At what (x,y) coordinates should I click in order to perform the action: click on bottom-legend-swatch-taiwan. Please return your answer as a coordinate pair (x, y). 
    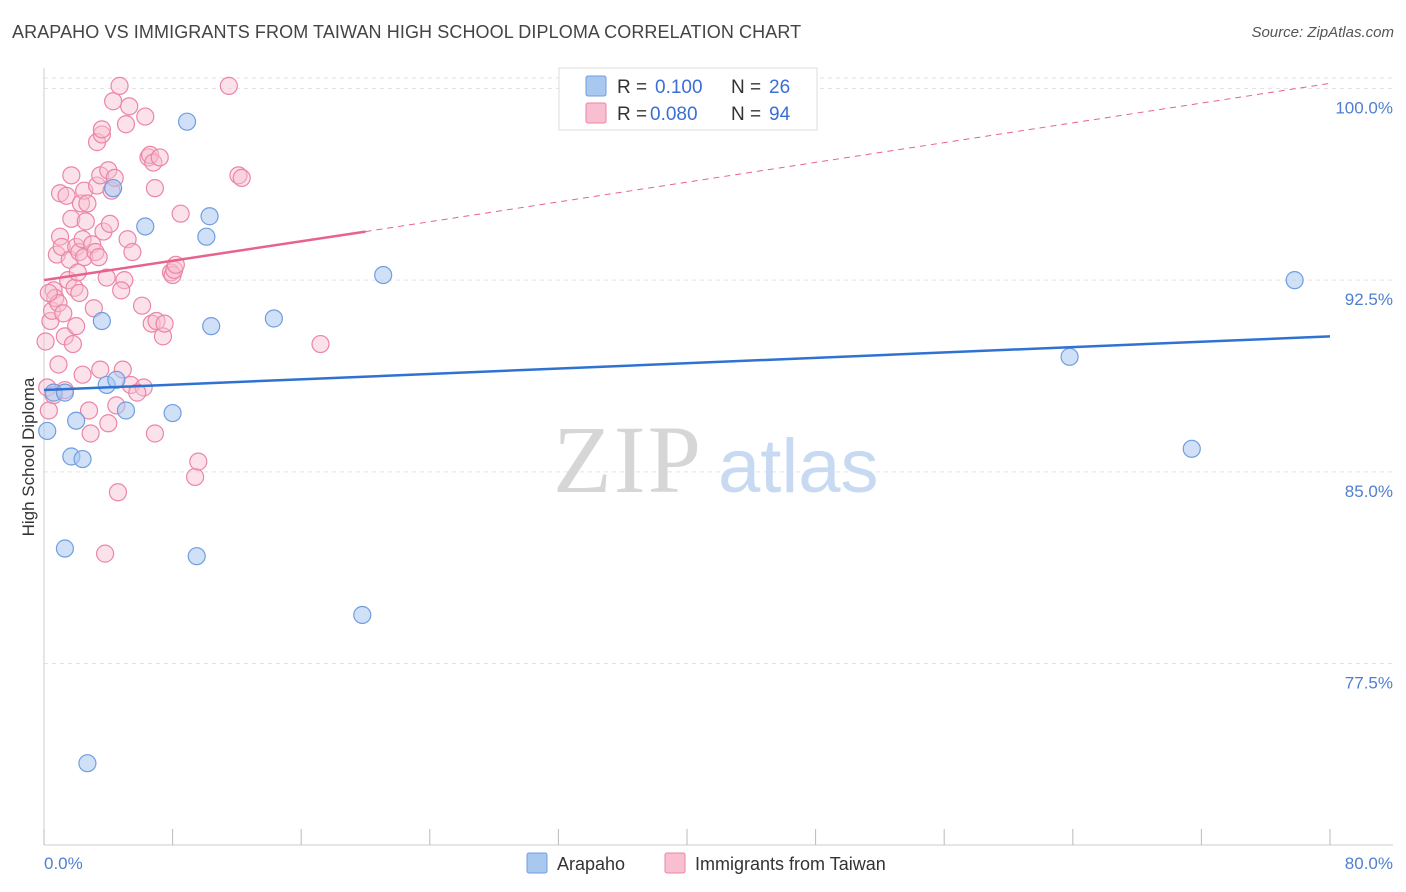
    Looking at the image, I should click on (675, 863).